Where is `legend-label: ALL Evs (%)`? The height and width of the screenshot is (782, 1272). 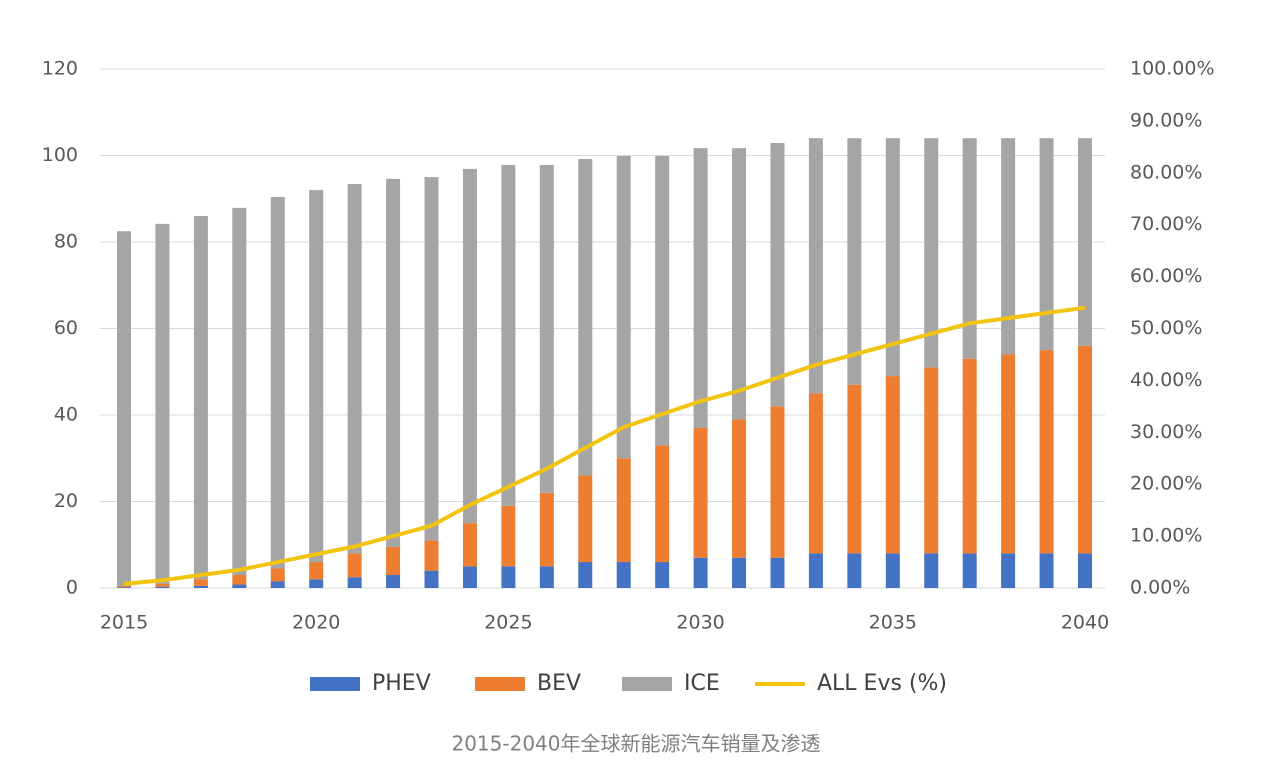
legend-label: ALL Evs (%) is located at coordinates (882, 683).